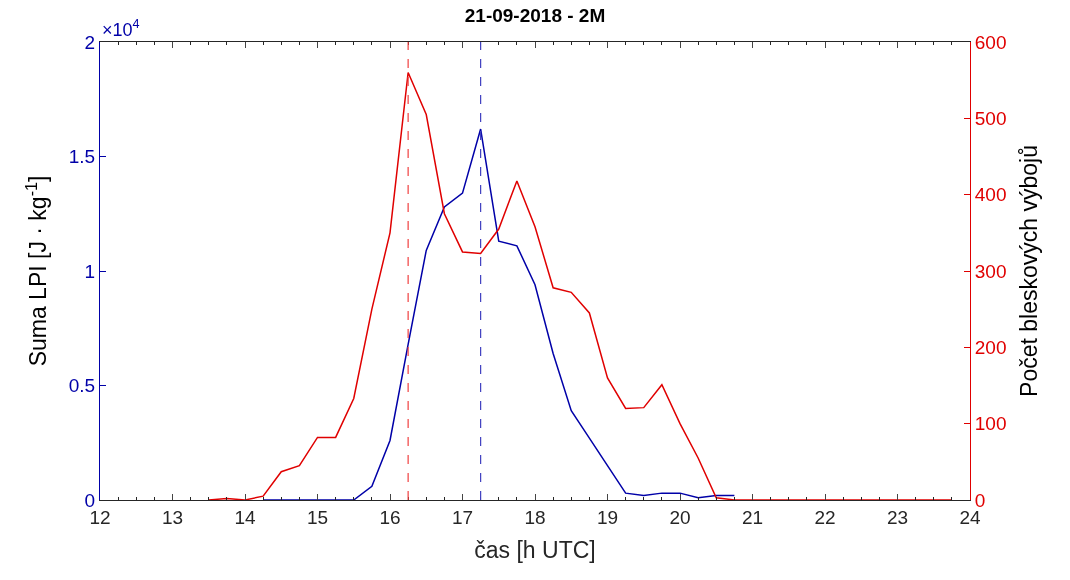 The height and width of the screenshot is (580, 1070). I want to click on y2-tick-label: 600, so click(990, 42).